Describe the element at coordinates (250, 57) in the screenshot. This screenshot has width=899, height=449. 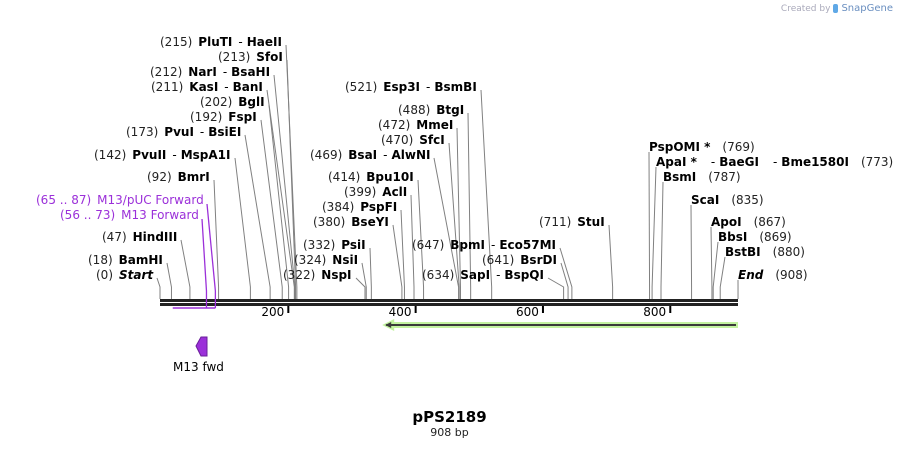
I see `restriction-site-label: (213) SfoI` at that location.